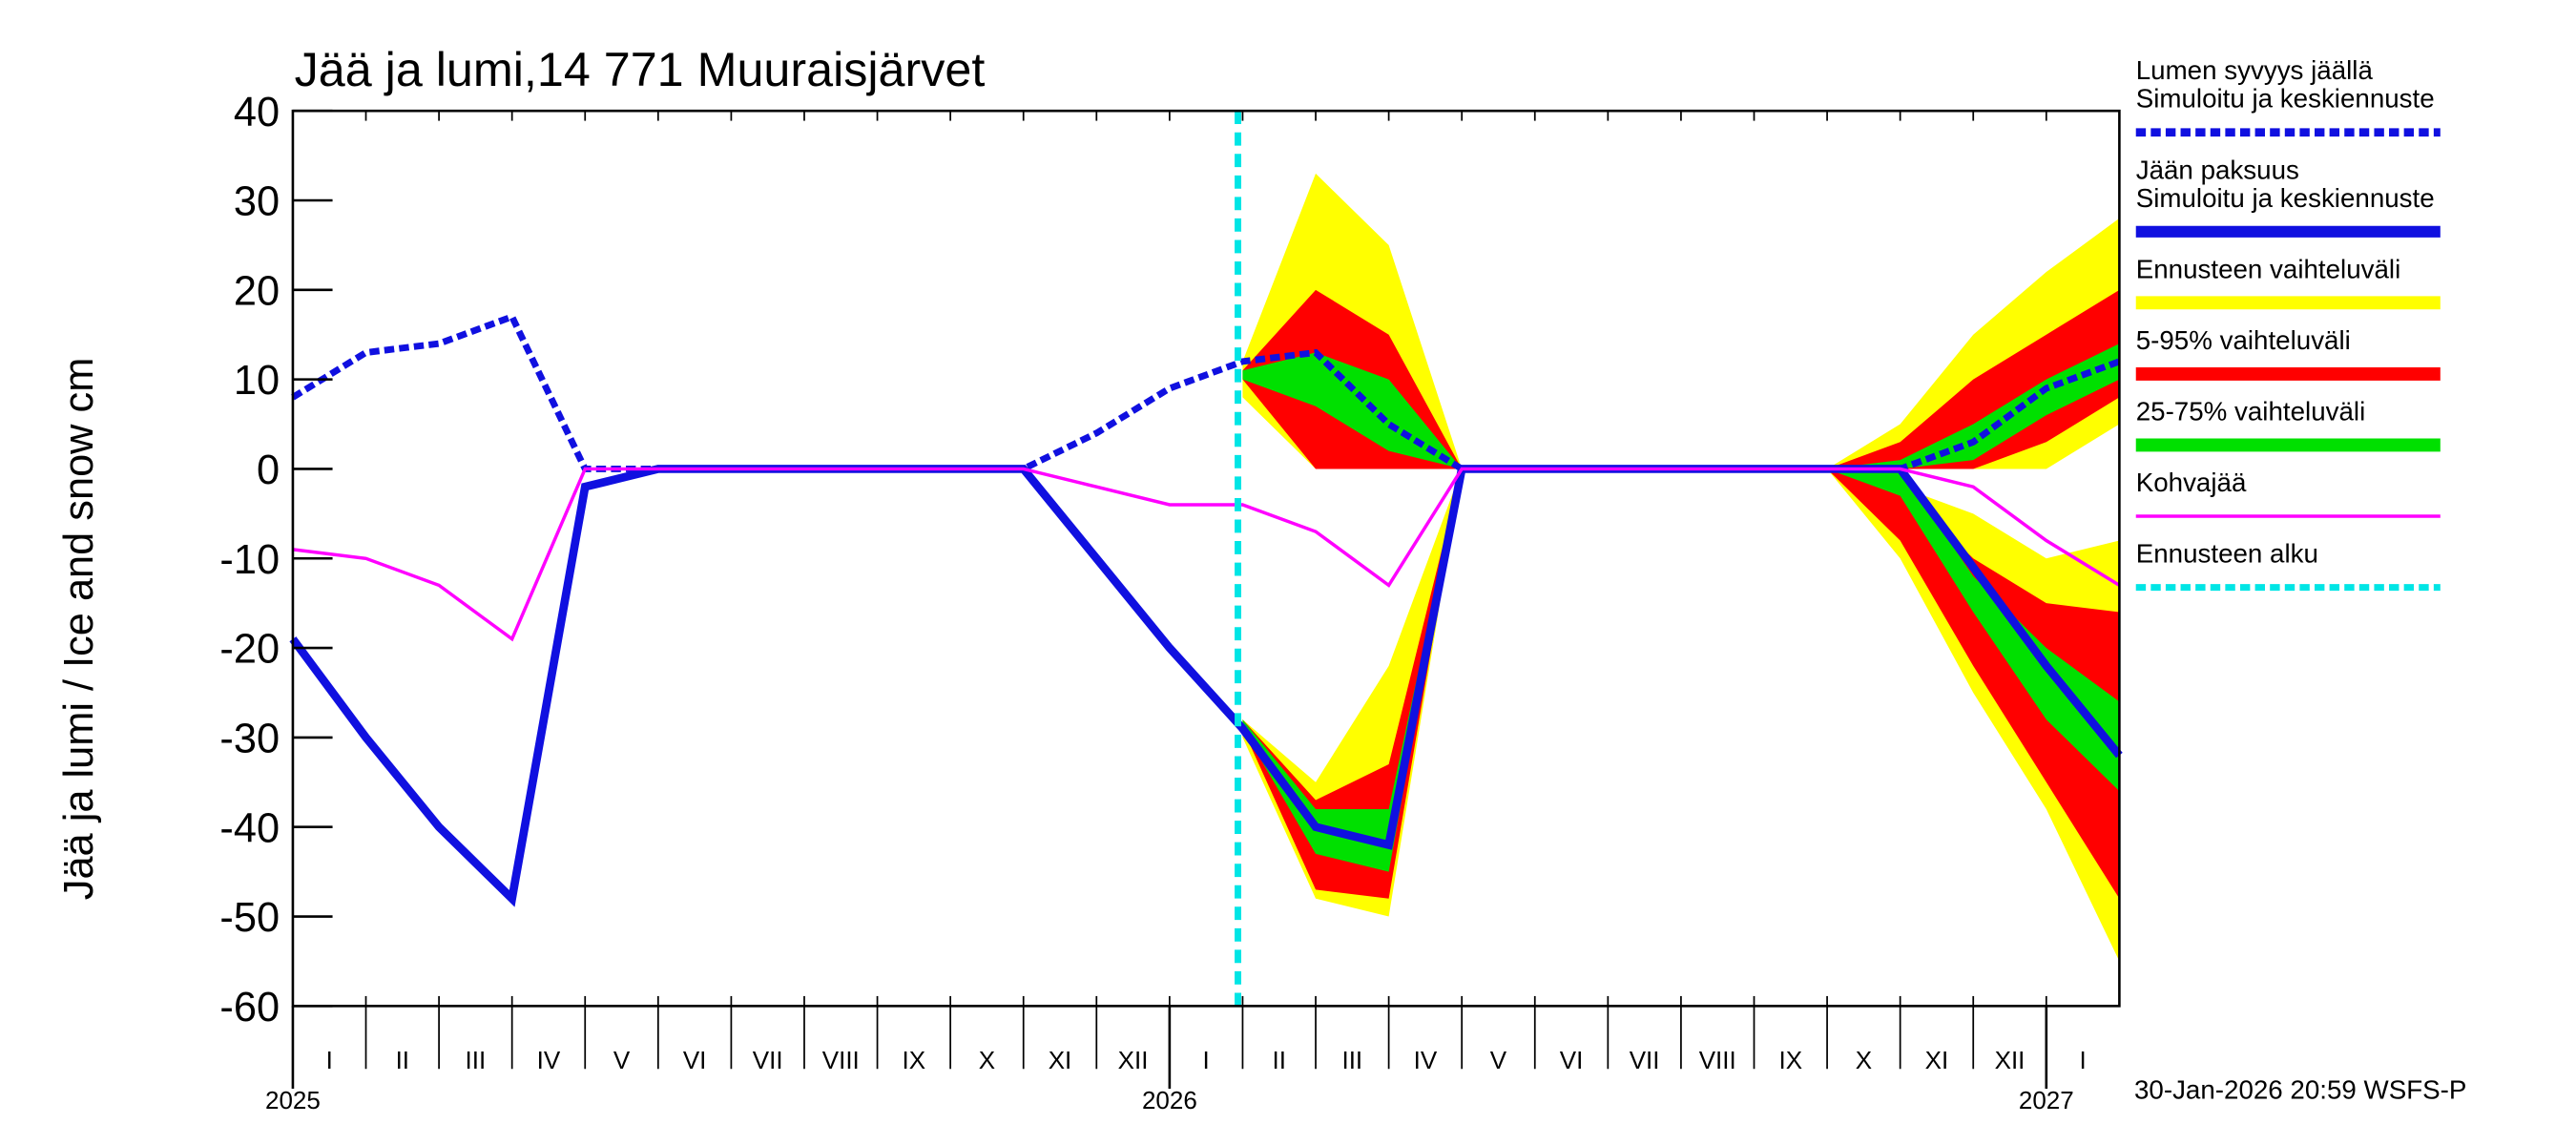 This screenshot has width=2576, height=1145. Describe the element at coordinates (257, 113) in the screenshot. I see `y-tick-label: 40` at that location.